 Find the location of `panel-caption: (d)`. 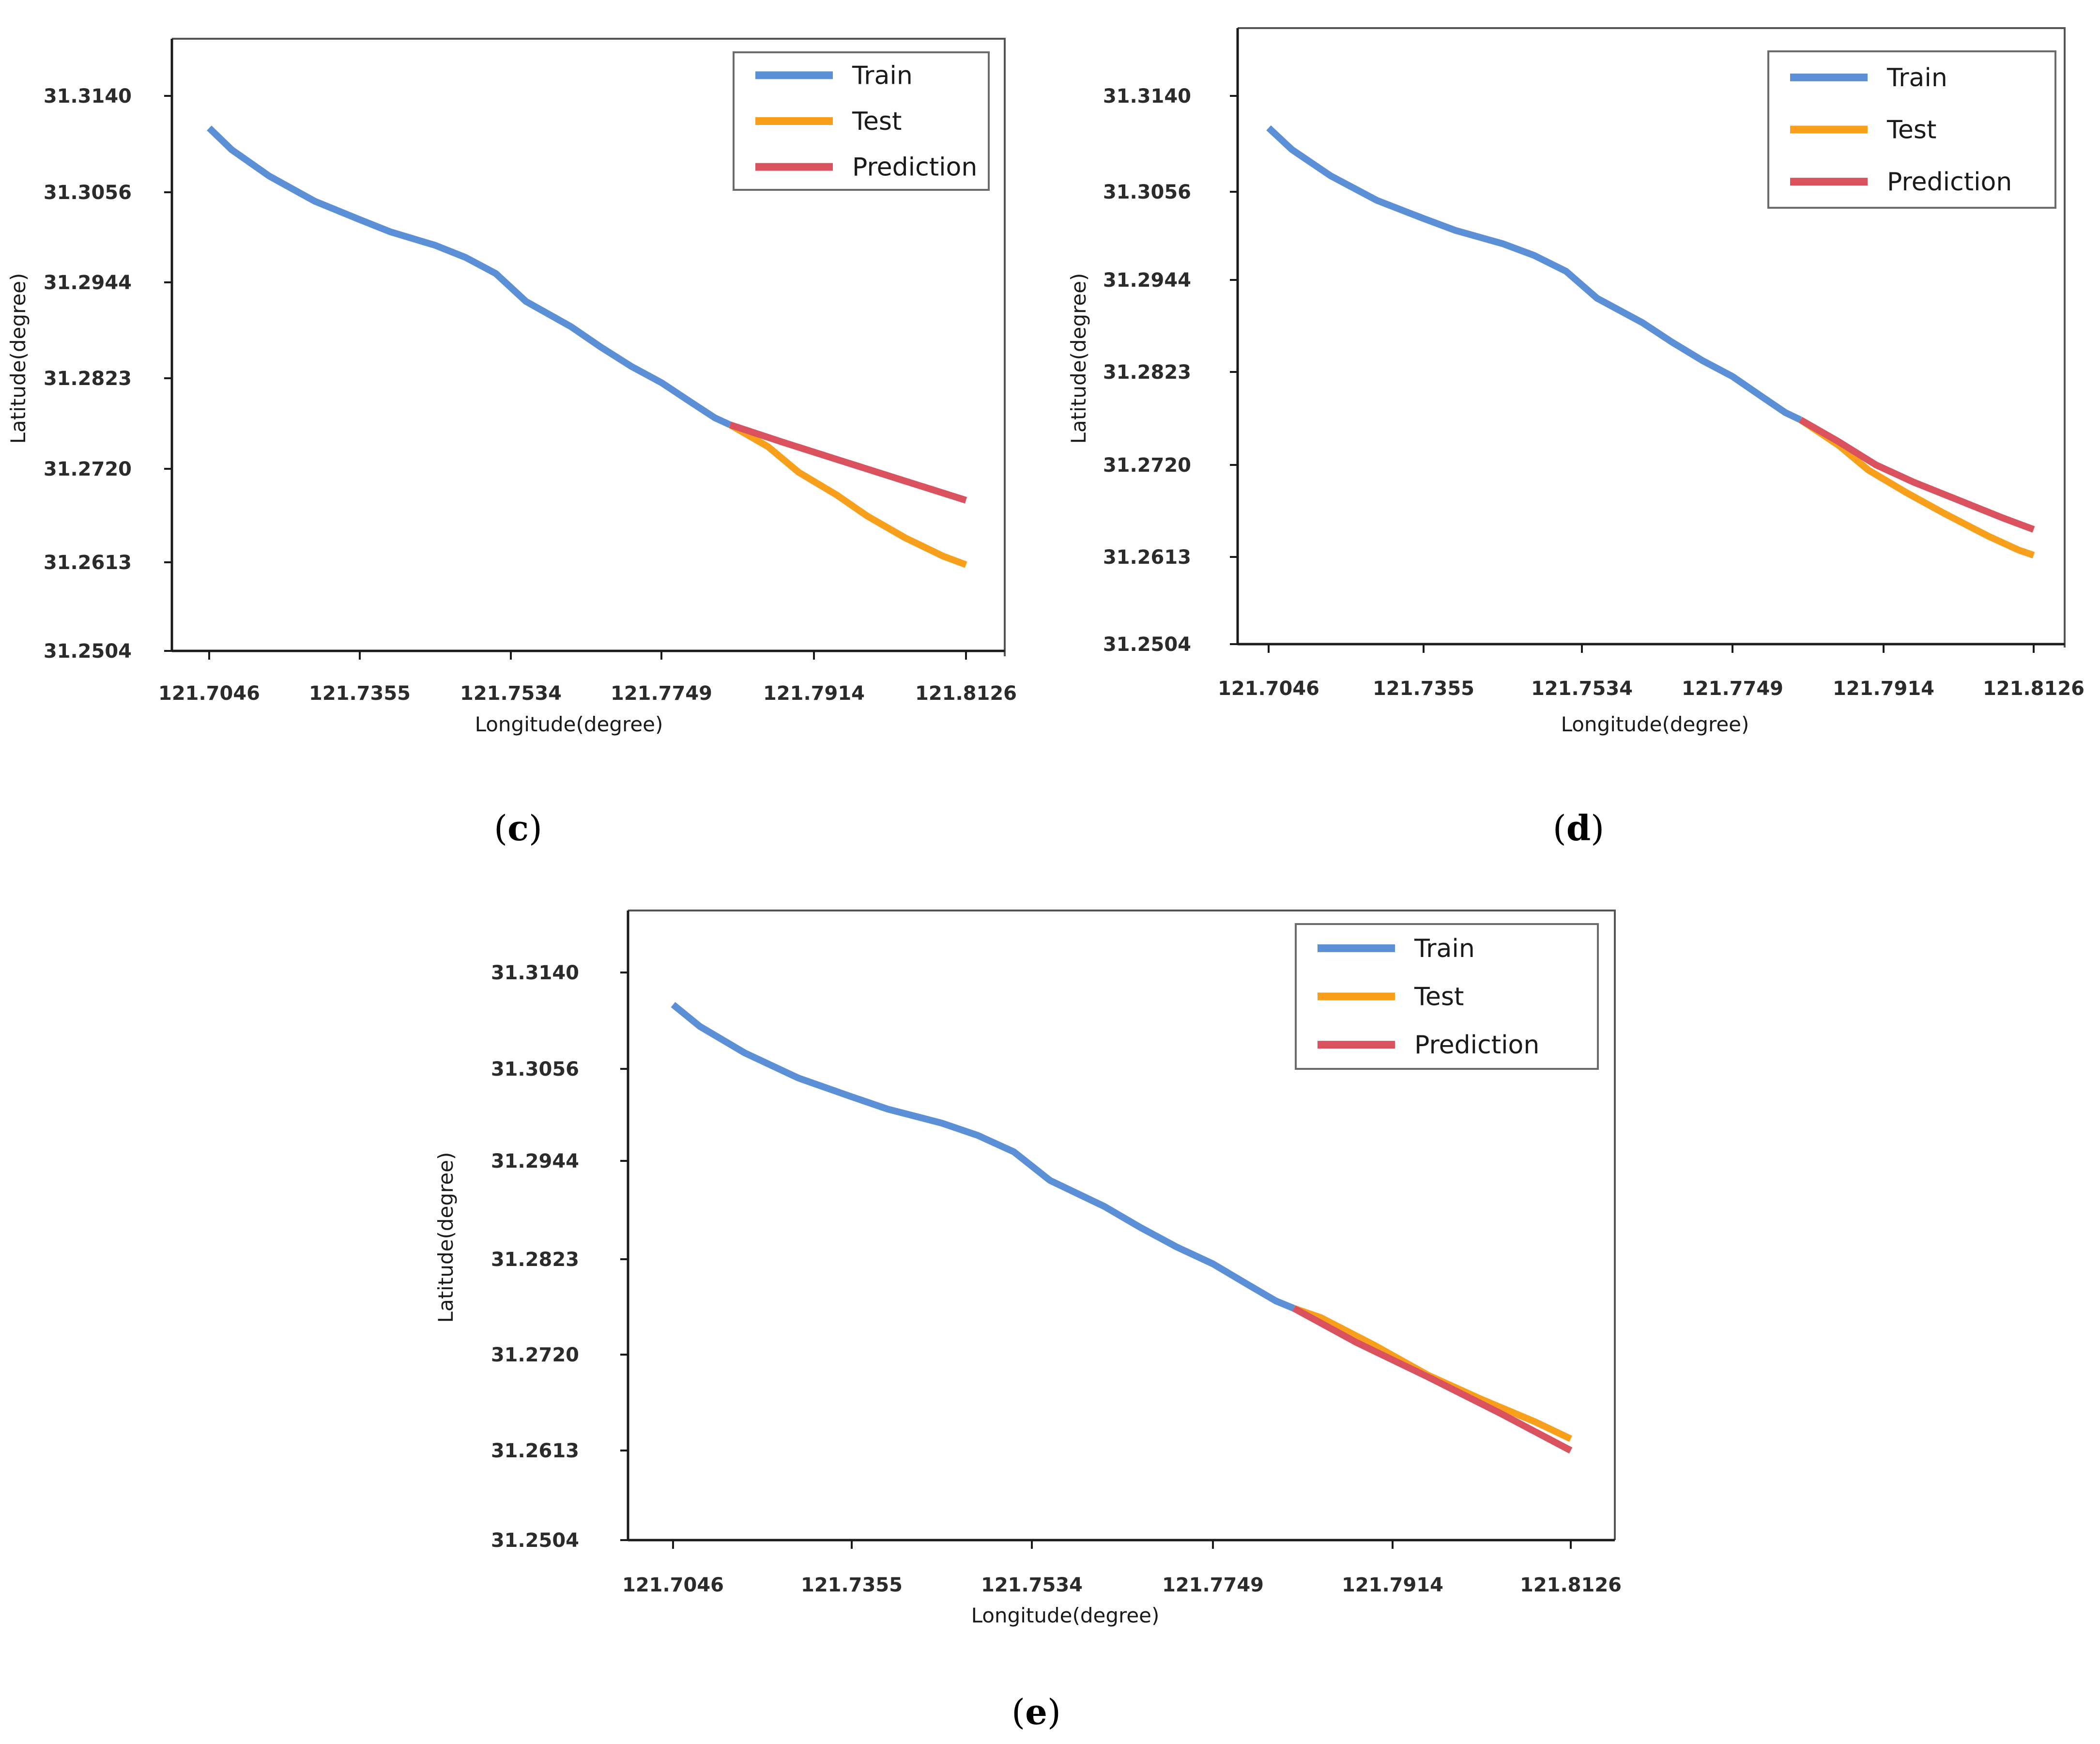

panel-caption: (d) is located at coordinates (1579, 828).